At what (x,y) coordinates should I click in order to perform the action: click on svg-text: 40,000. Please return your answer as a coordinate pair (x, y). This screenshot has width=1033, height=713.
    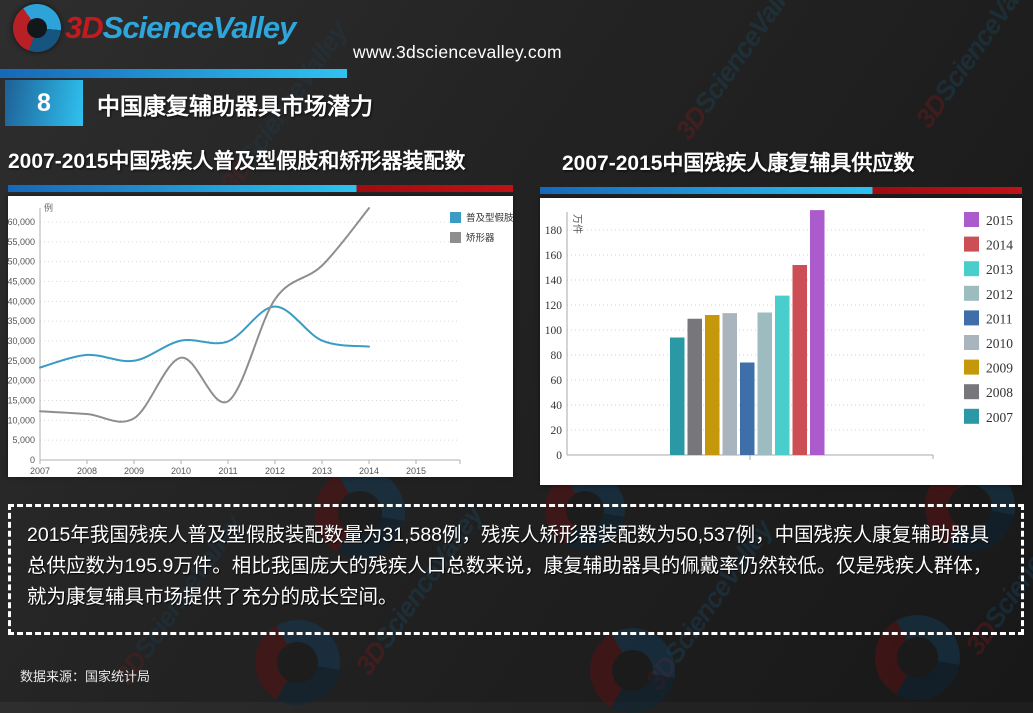
    Looking at the image, I should click on (21, 301).